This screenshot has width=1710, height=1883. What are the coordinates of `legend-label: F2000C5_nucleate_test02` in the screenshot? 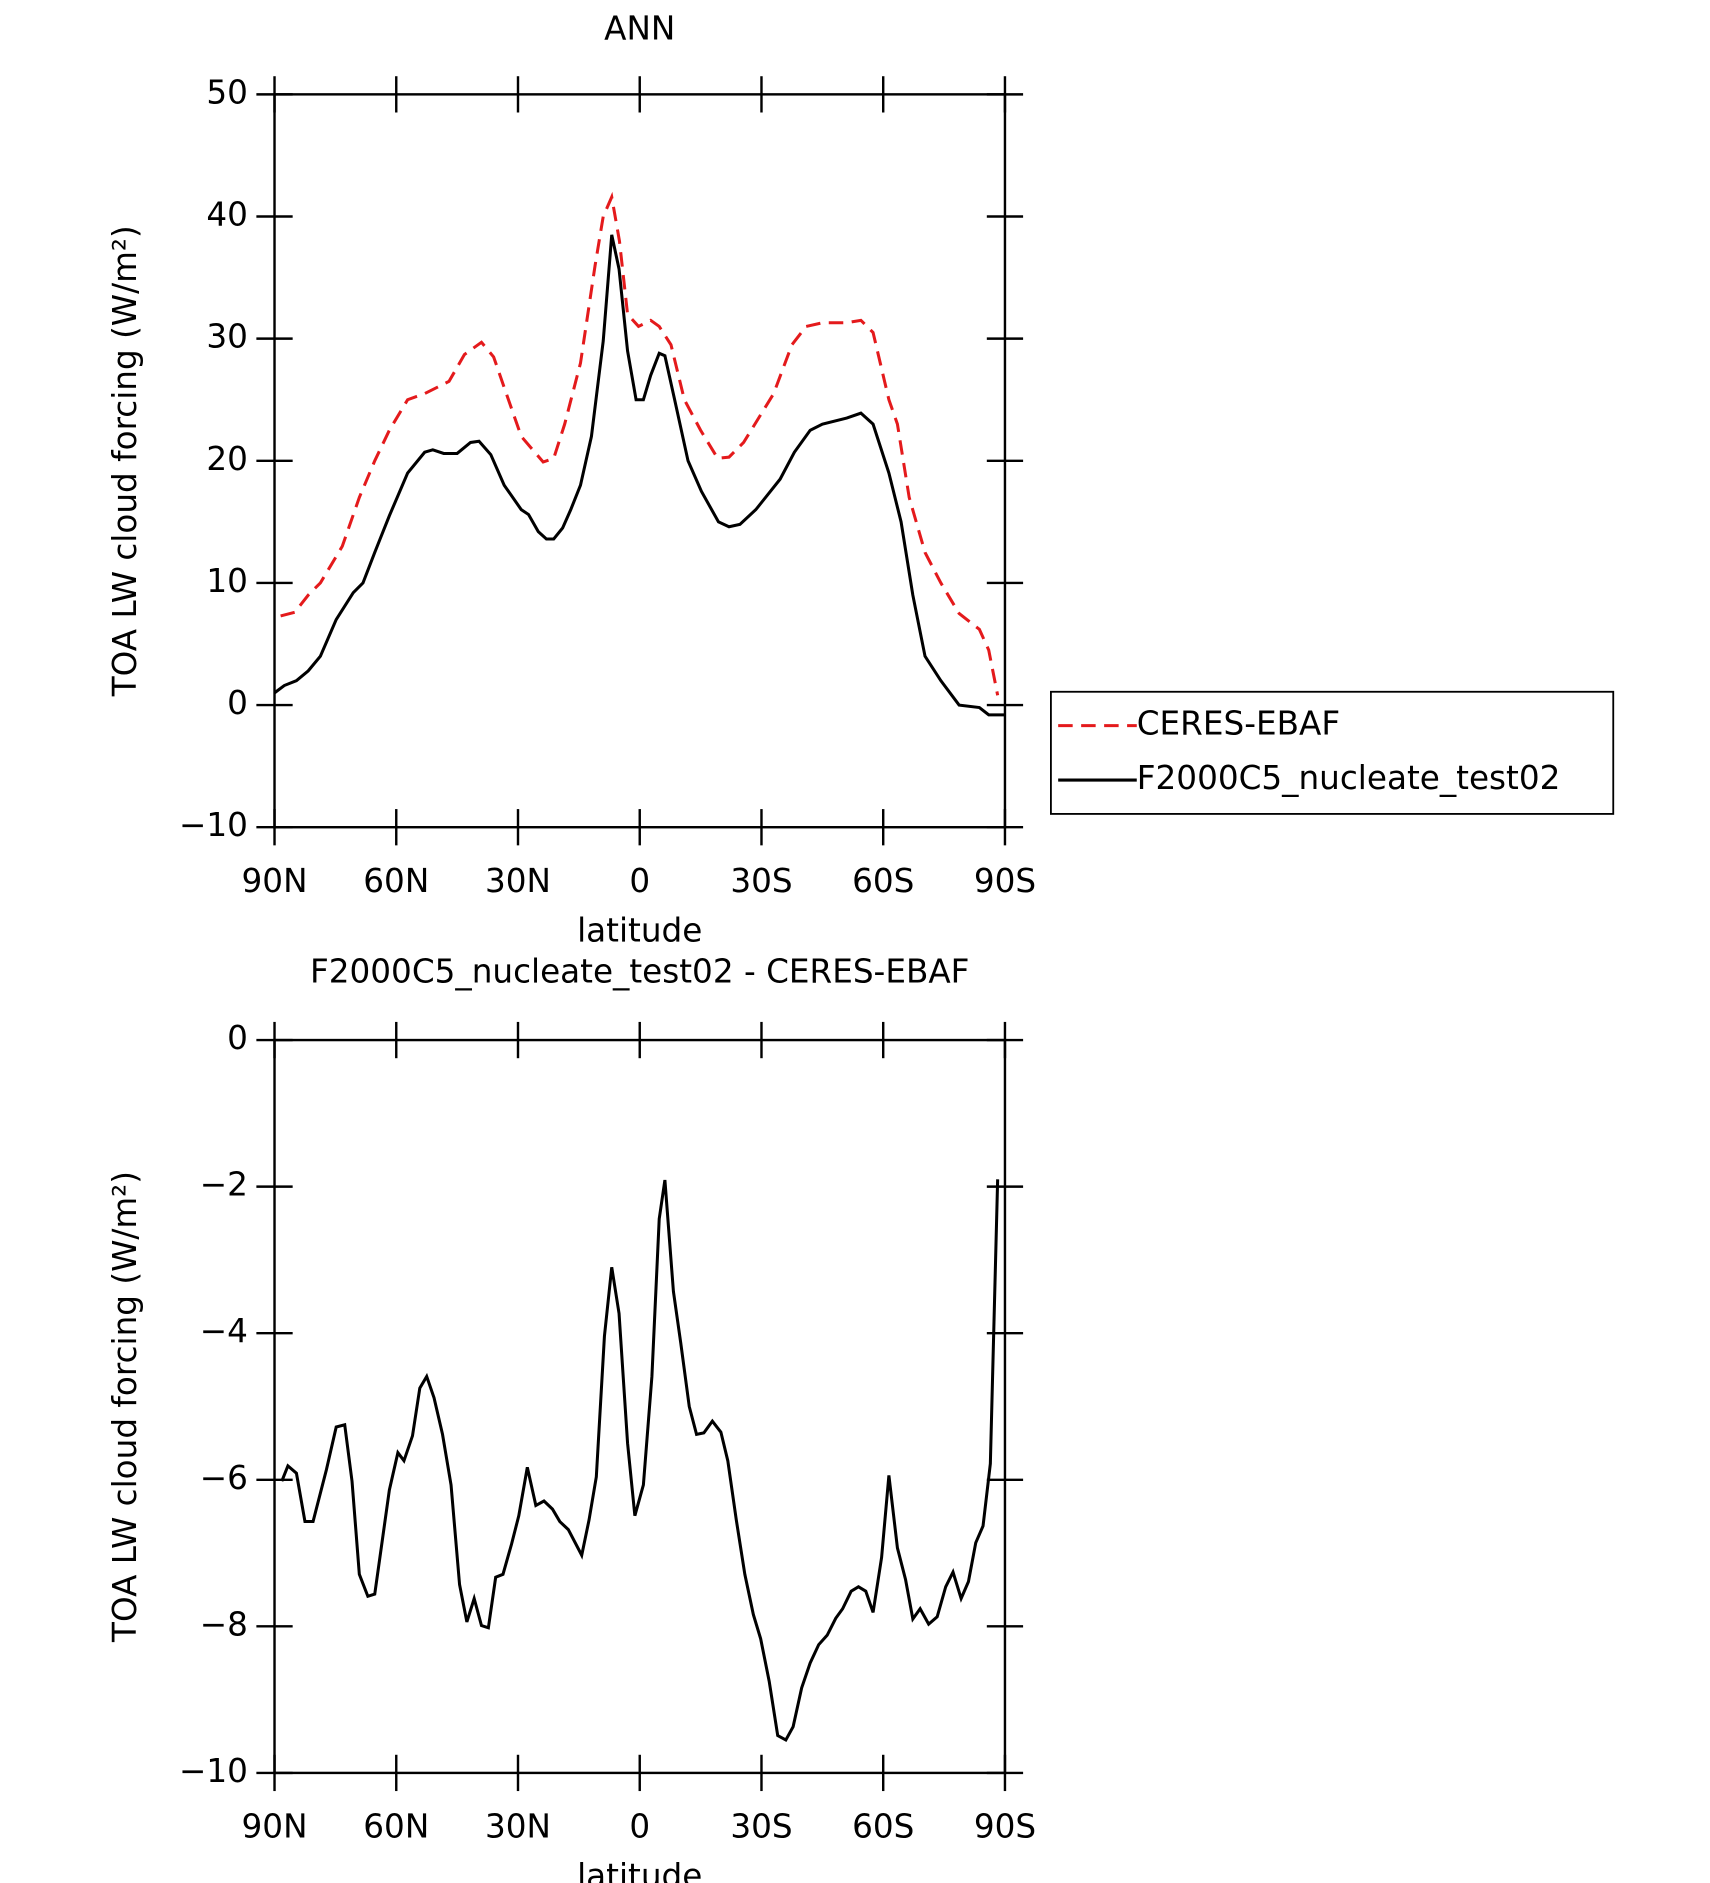 It's located at (1349, 778).